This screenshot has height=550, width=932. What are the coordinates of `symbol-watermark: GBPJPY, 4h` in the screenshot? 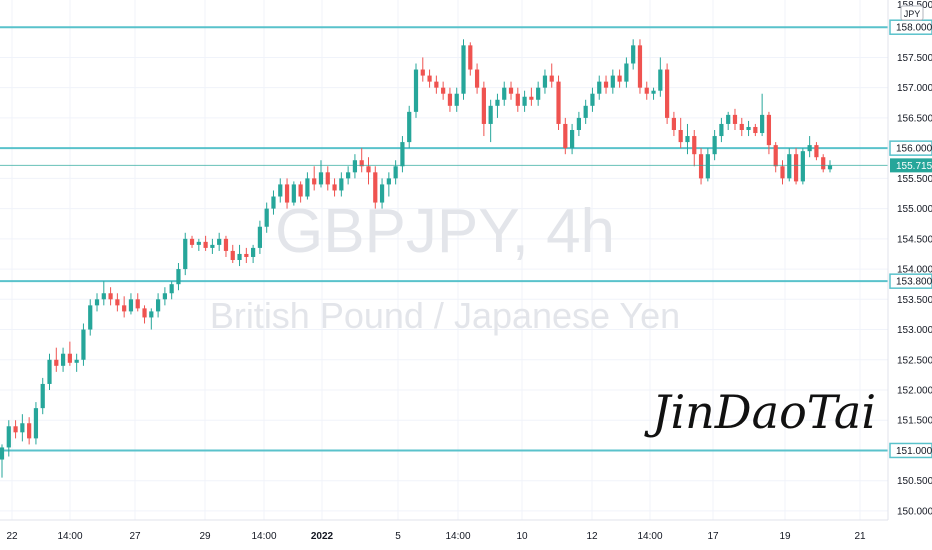 It's located at (445, 231).